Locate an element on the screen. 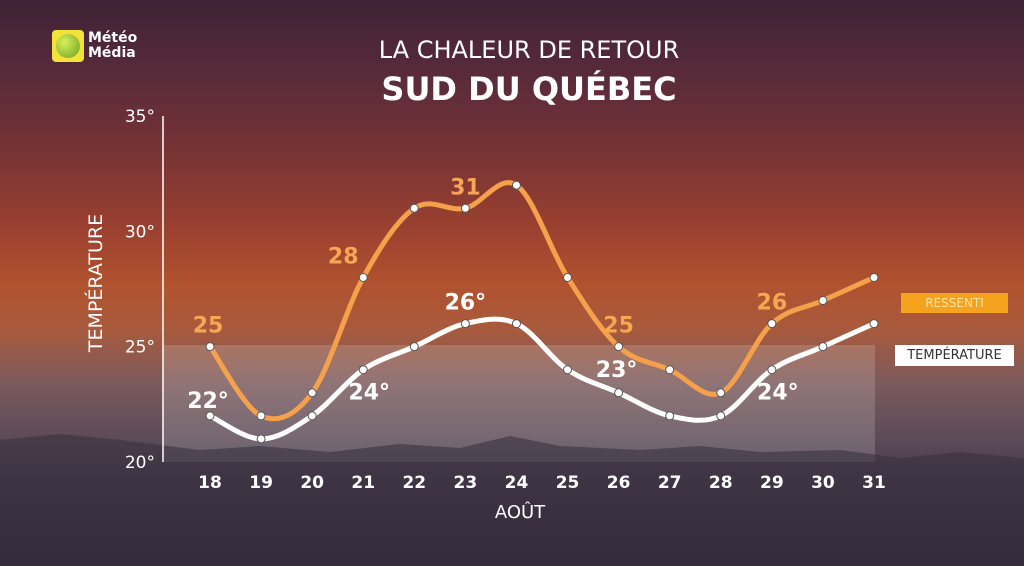 This screenshot has width=1024, height=566. y-tick-label: 35° is located at coordinates (140, 117).